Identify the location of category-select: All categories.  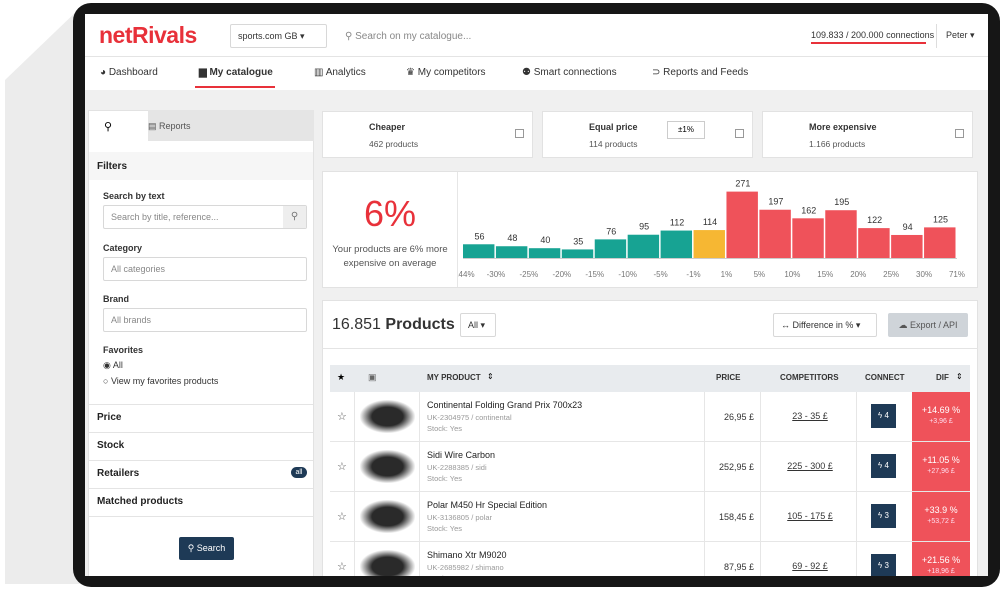
(205, 269).